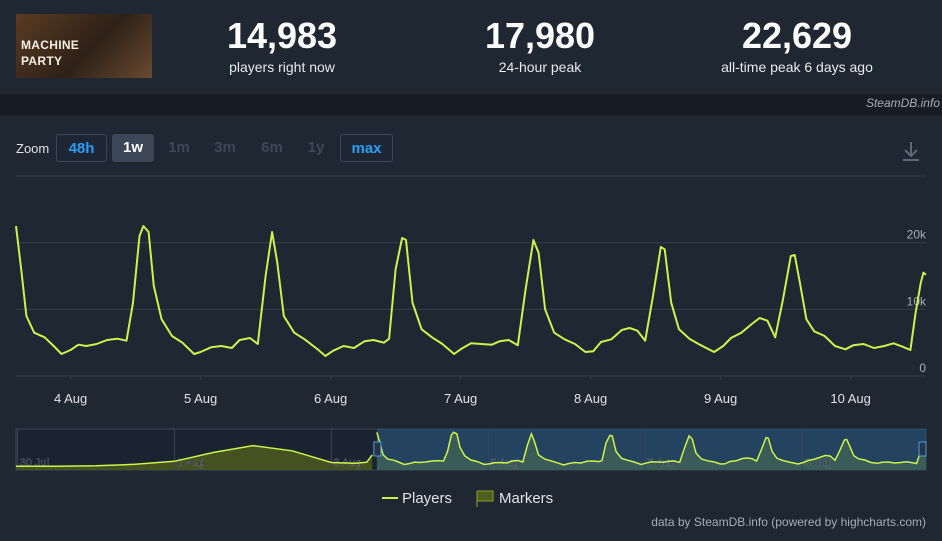  Describe the element at coordinates (33, 148) in the screenshot. I see `zoom-label: Zoom` at that location.